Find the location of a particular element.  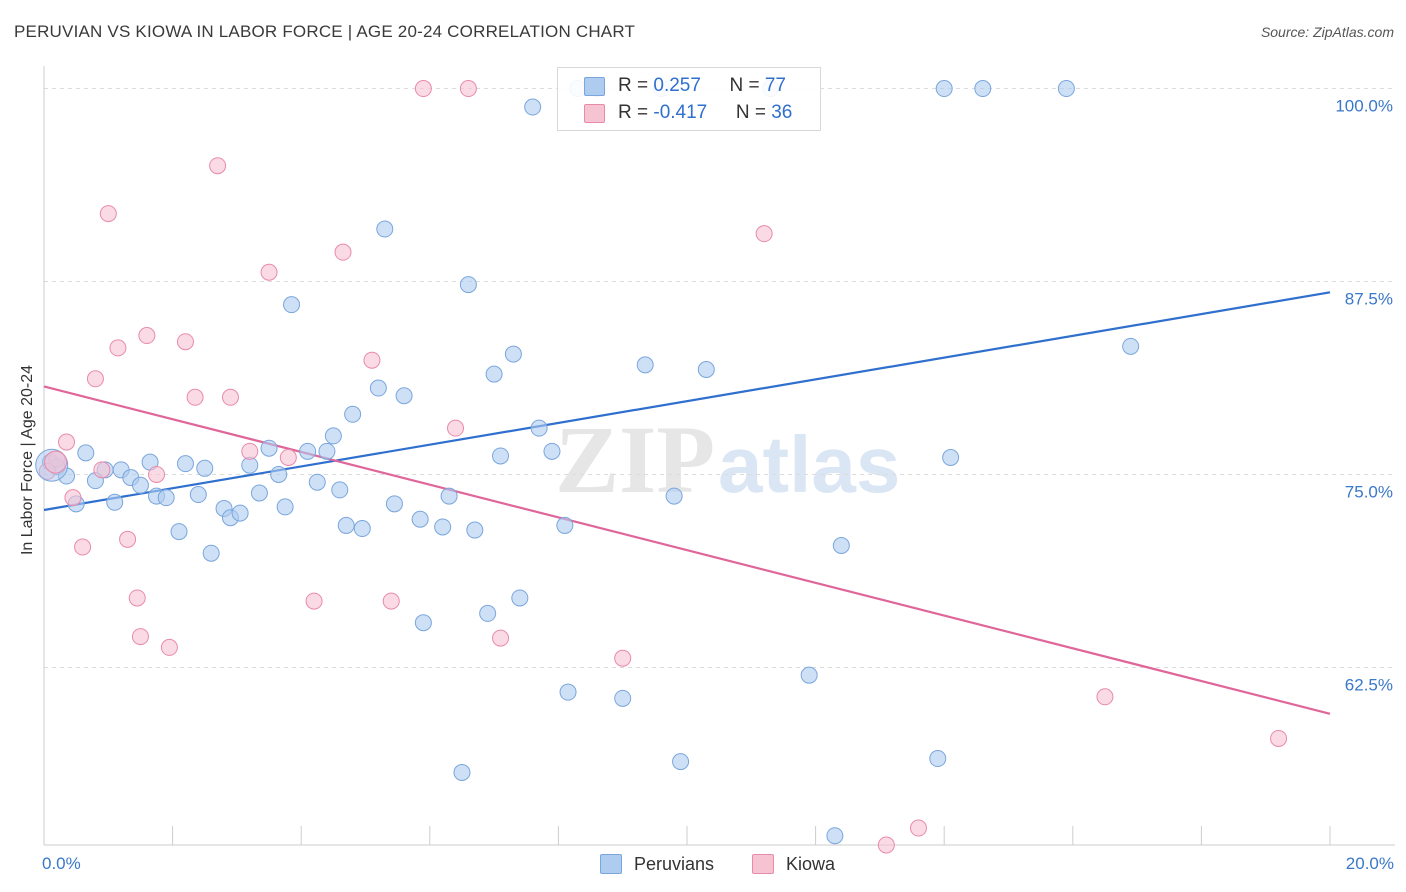

legend-n-value: 77 is located at coordinates (775, 85).